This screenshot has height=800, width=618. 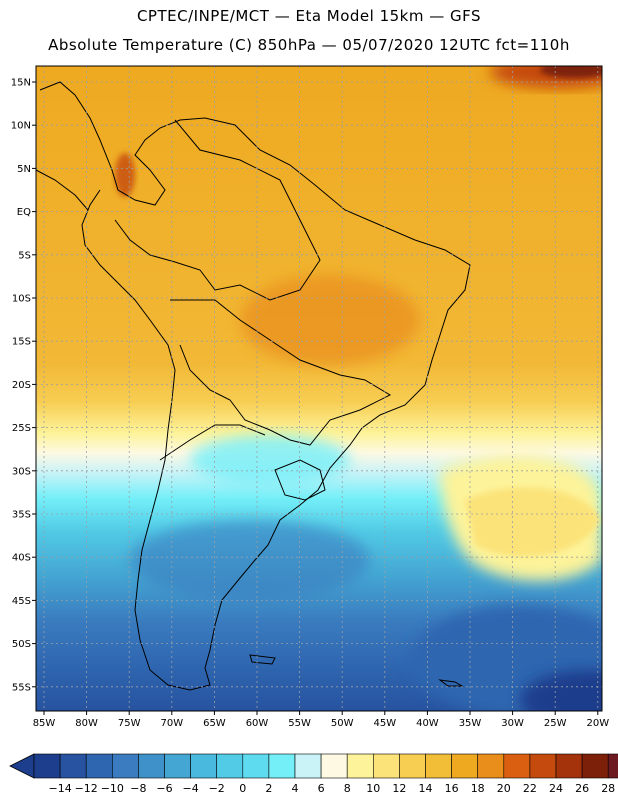 I want to click on lon-tick-label: 75W, so click(x=129, y=723).